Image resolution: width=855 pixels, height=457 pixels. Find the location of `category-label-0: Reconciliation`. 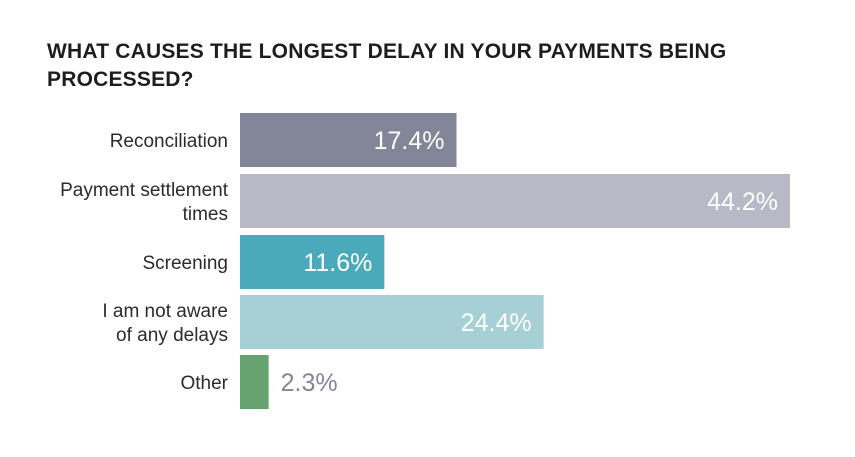

category-label-0: Reconciliation is located at coordinates (169, 141).